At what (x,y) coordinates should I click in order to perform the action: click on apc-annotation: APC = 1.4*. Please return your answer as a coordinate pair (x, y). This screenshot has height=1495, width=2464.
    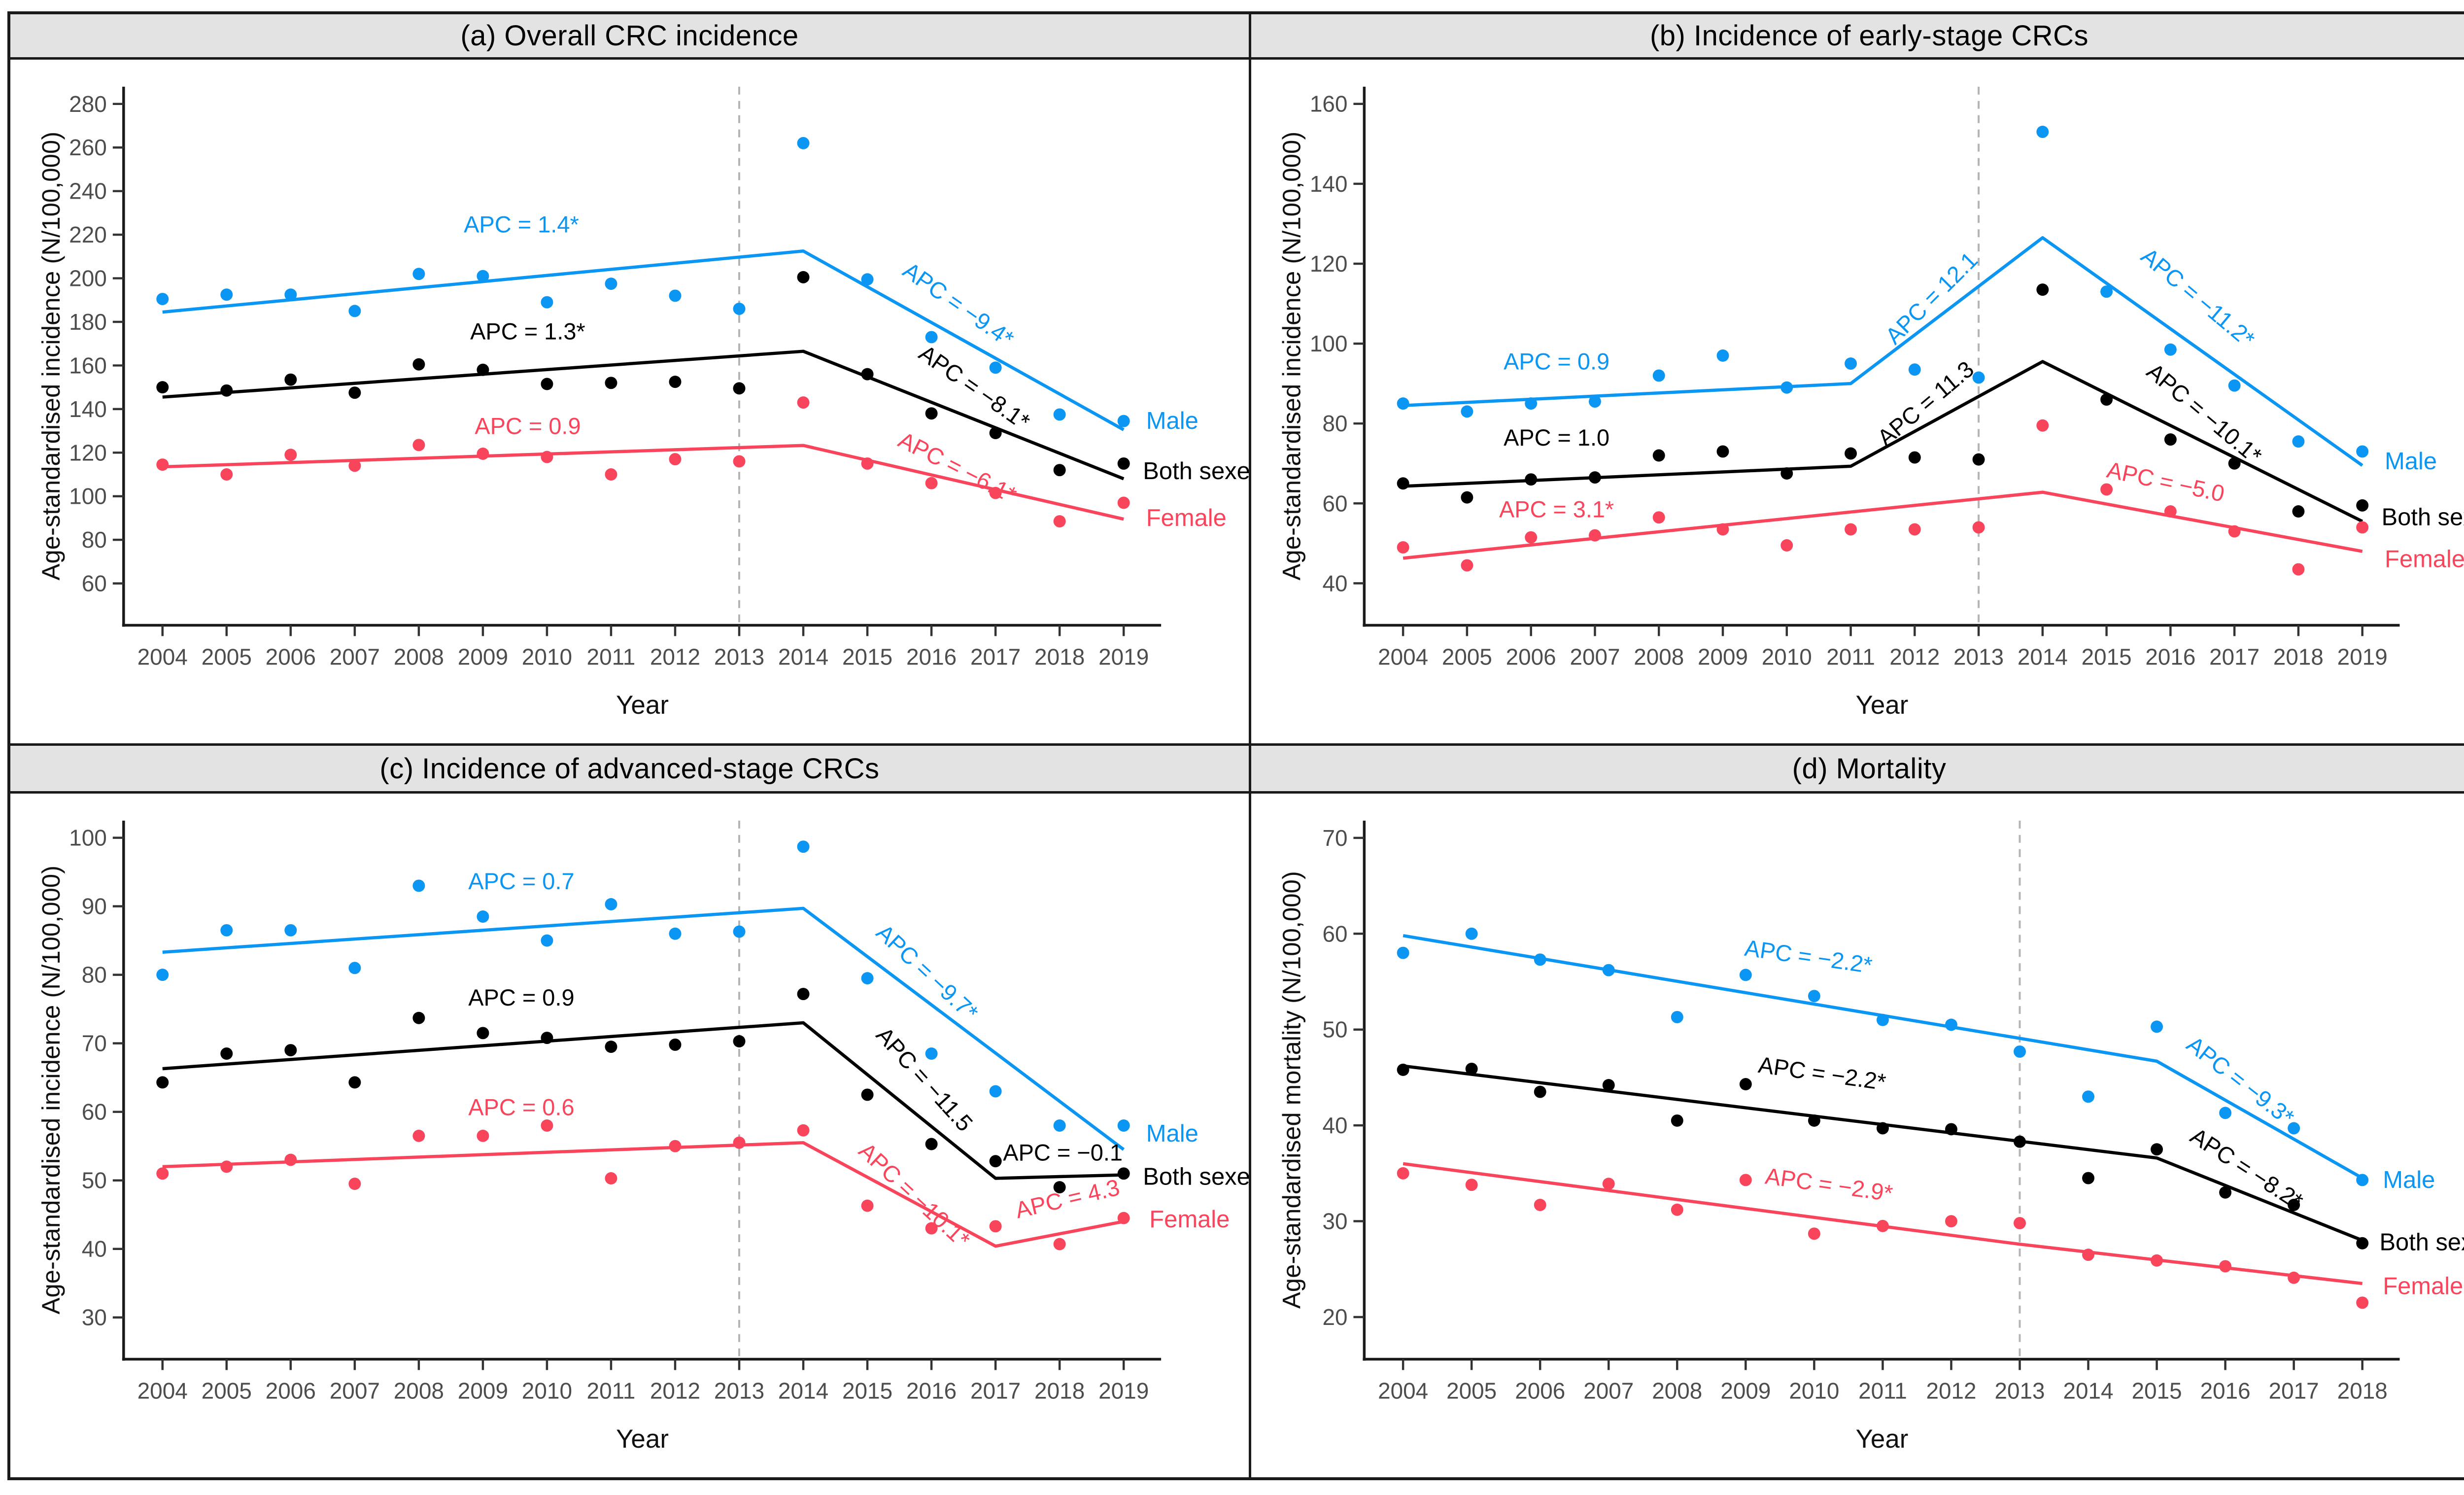
    Looking at the image, I should click on (521, 225).